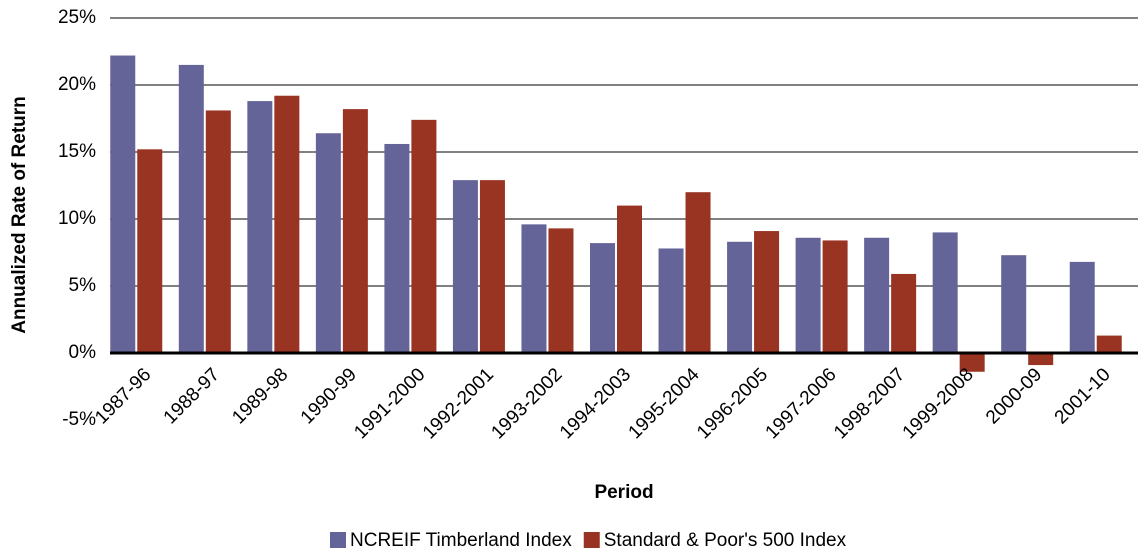 The width and height of the screenshot is (1146, 552). What do you see at coordinates (79, 419) in the screenshot?
I see `y-tick-label: -5%` at bounding box center [79, 419].